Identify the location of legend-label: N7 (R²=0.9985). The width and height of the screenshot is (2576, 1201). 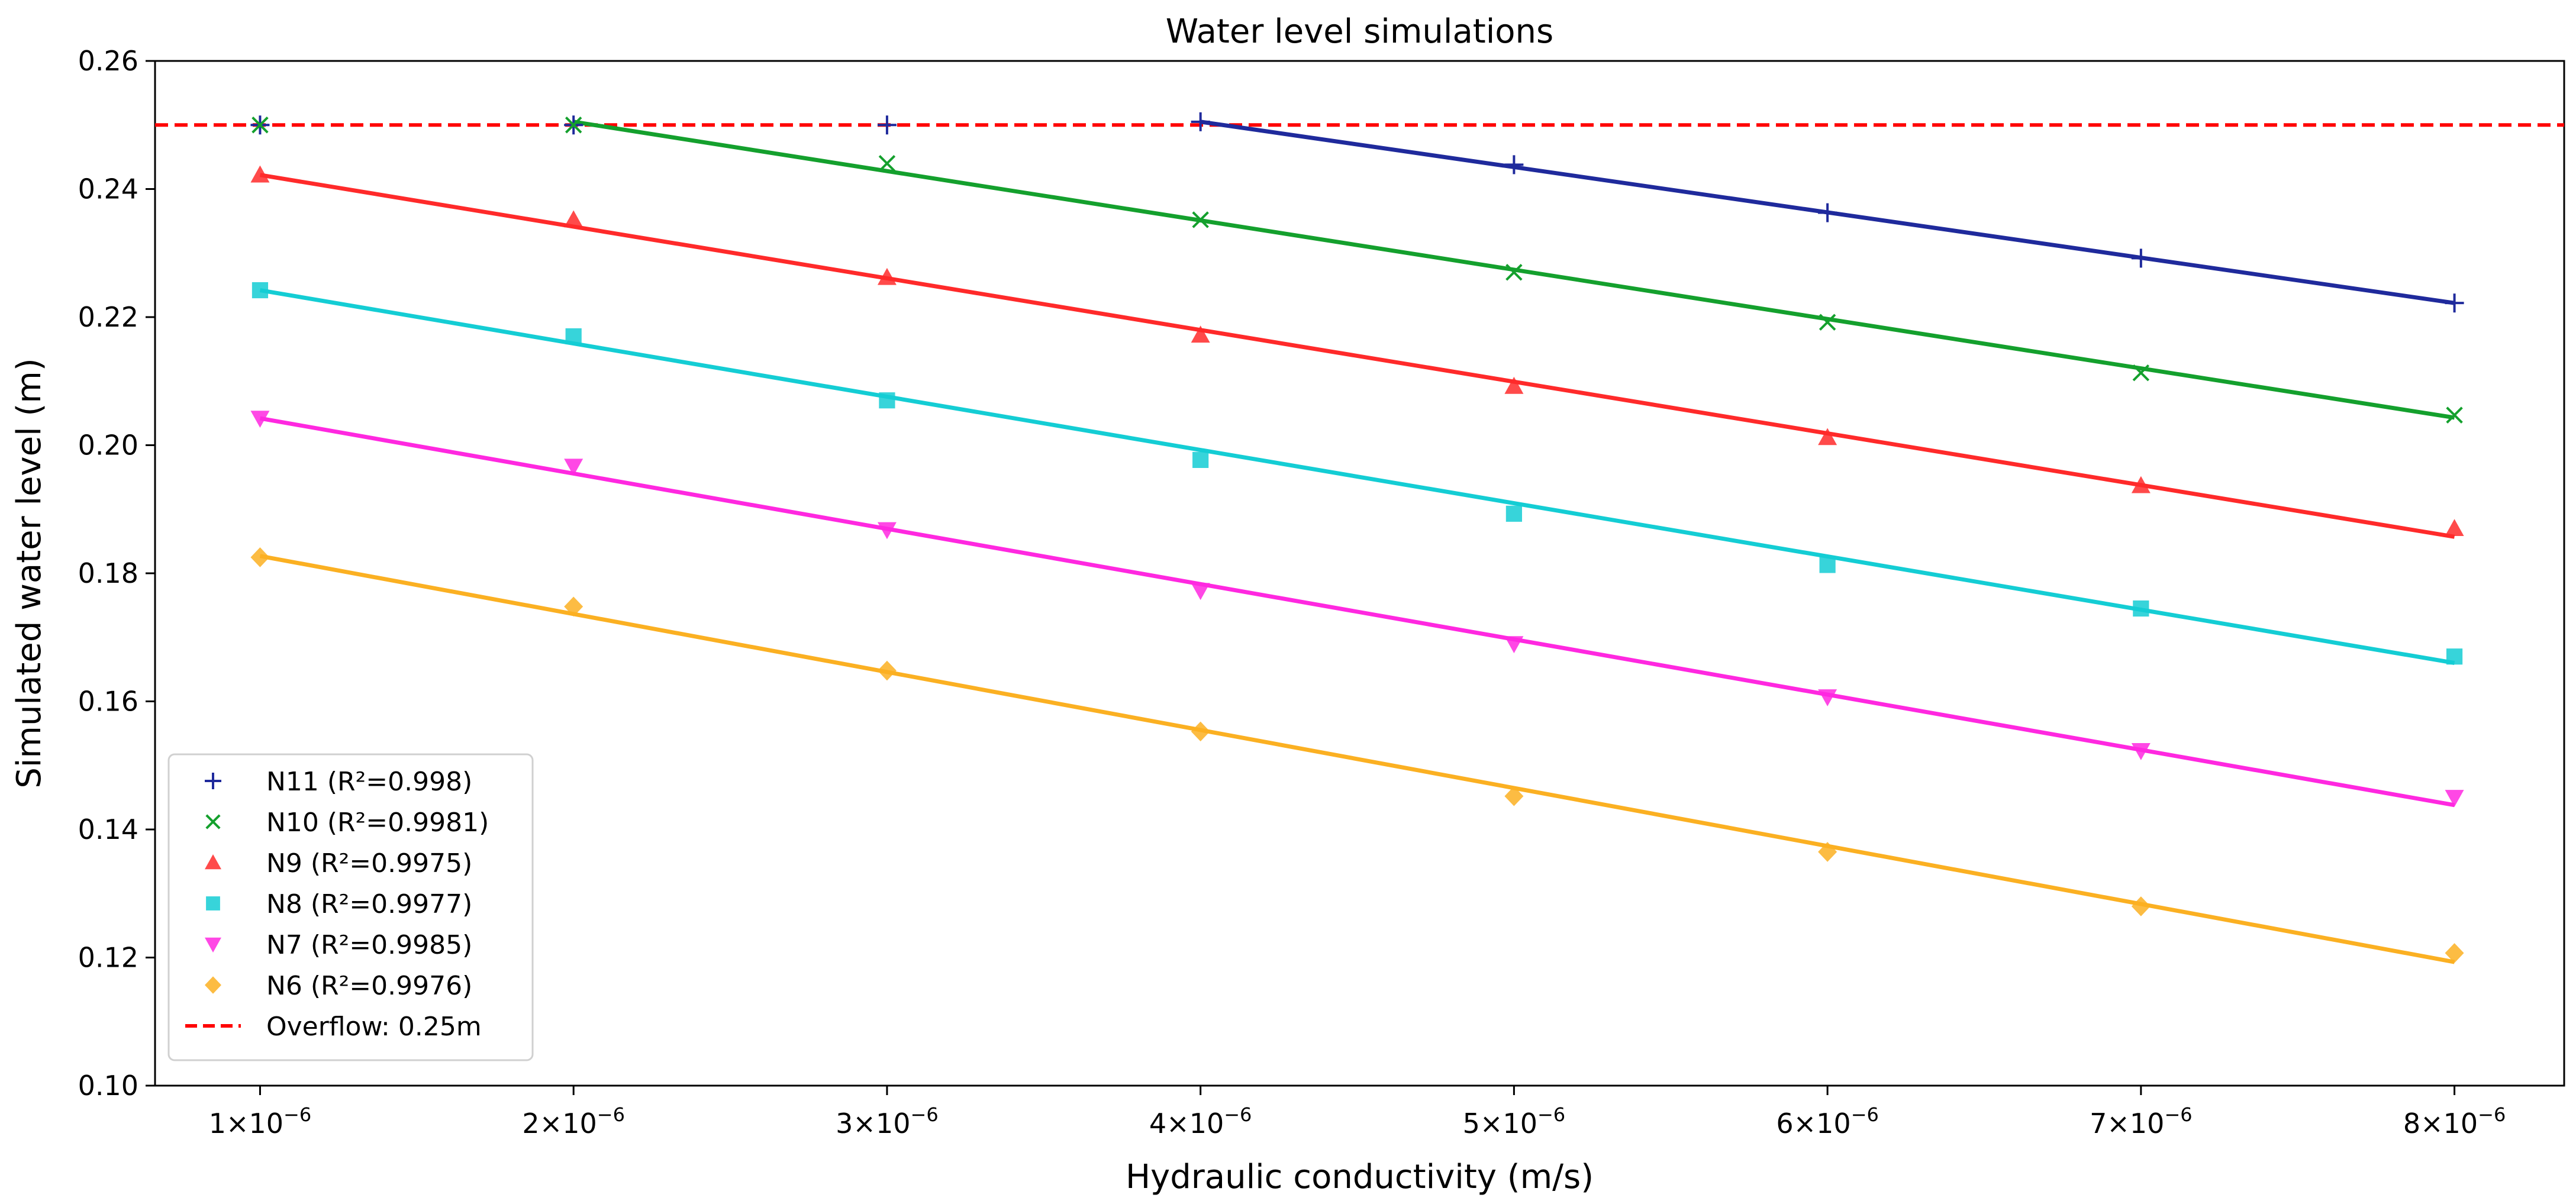
(369, 945).